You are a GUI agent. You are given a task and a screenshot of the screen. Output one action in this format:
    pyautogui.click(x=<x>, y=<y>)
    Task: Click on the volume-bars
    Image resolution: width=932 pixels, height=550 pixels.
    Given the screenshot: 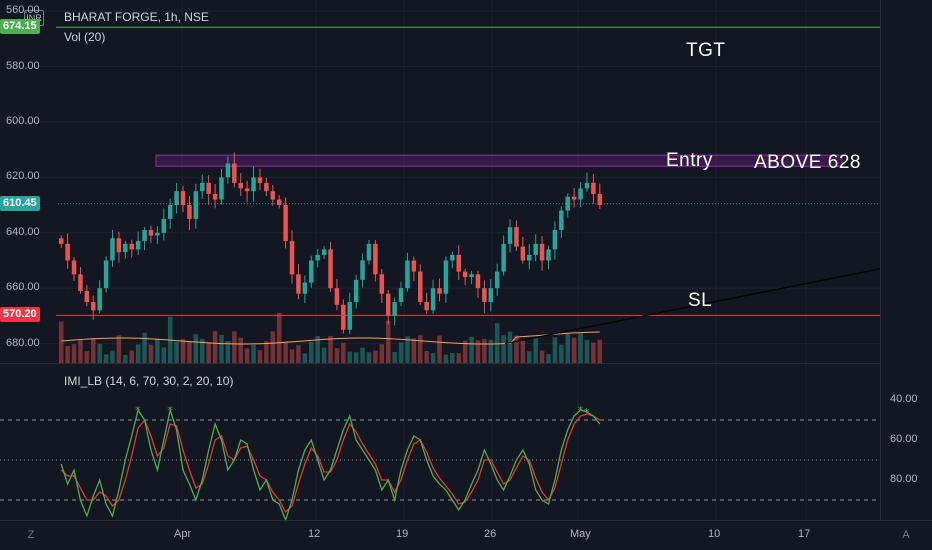 What is the action you would take?
    pyautogui.click(x=330, y=337)
    